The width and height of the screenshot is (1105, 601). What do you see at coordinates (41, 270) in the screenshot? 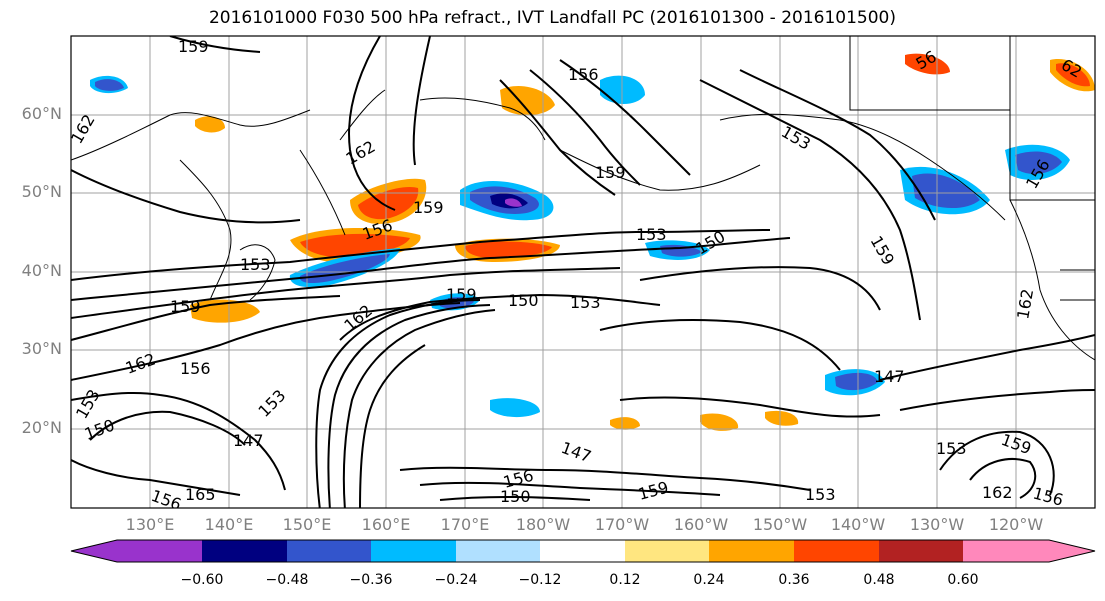
I see `lat-label: 40°N` at bounding box center [41, 270].